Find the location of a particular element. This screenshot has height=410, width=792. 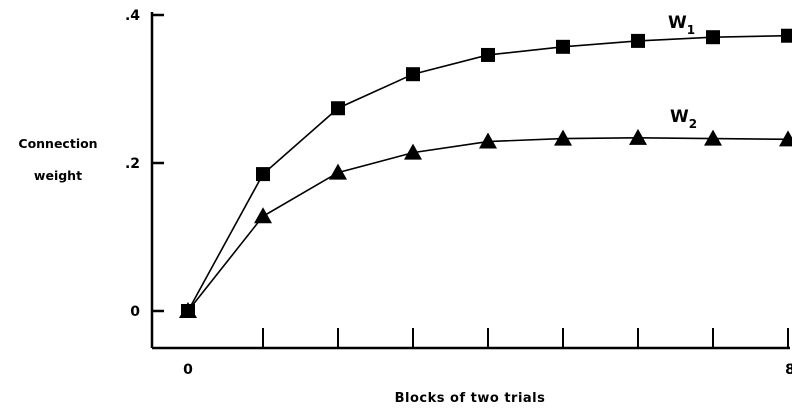

x-axis-title: Blocks of two trials is located at coordinates (470, 398).